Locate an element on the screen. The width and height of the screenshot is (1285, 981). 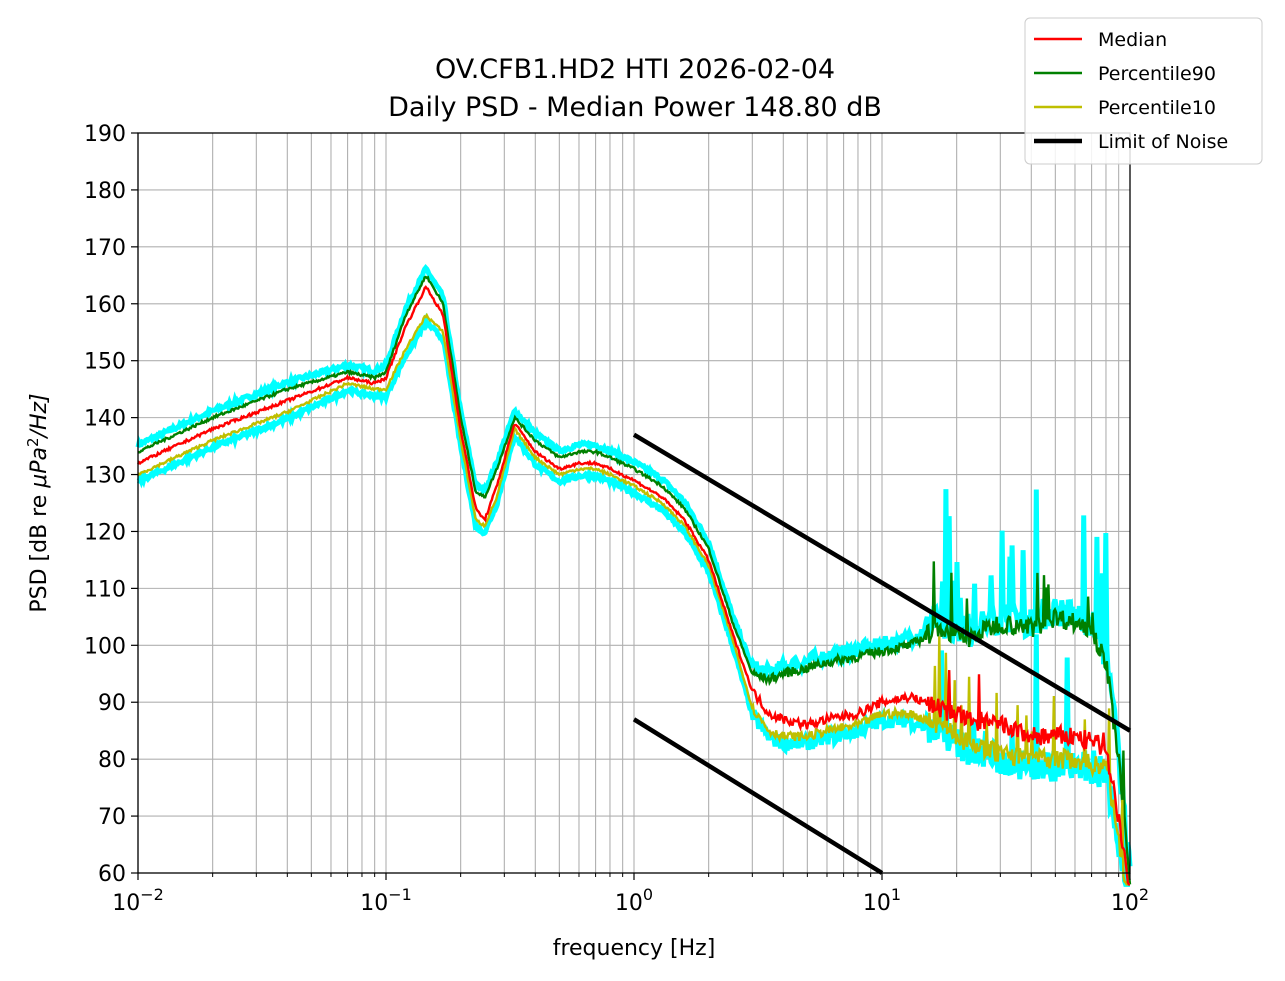
y-axis-label-prefix: PSD [dB re is located at coordinates (39, 550).